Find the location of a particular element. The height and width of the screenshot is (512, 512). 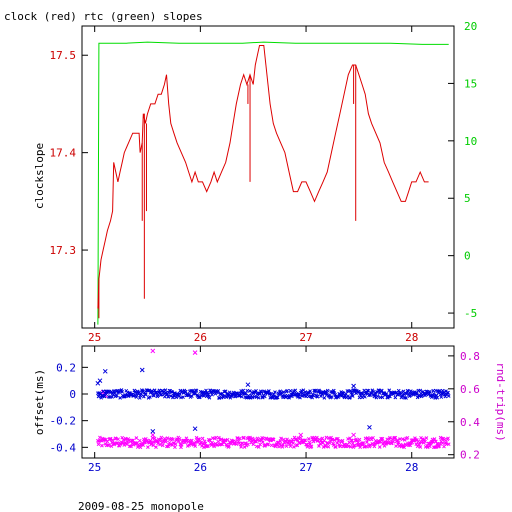

top-y2-tick-label: 20 is located at coordinates (470, 26).